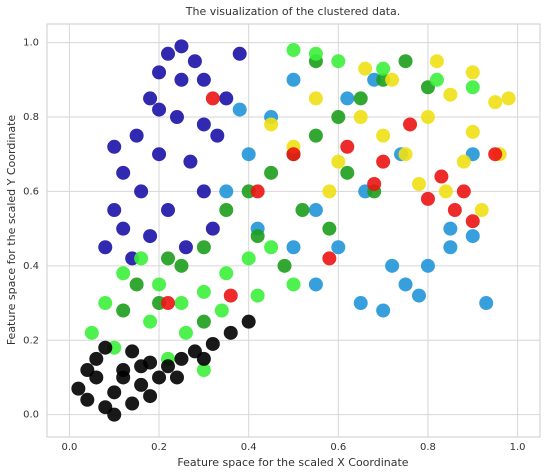 The image size is (550, 475). I want to click on y-tick-label: 0.8, so click(31, 117).